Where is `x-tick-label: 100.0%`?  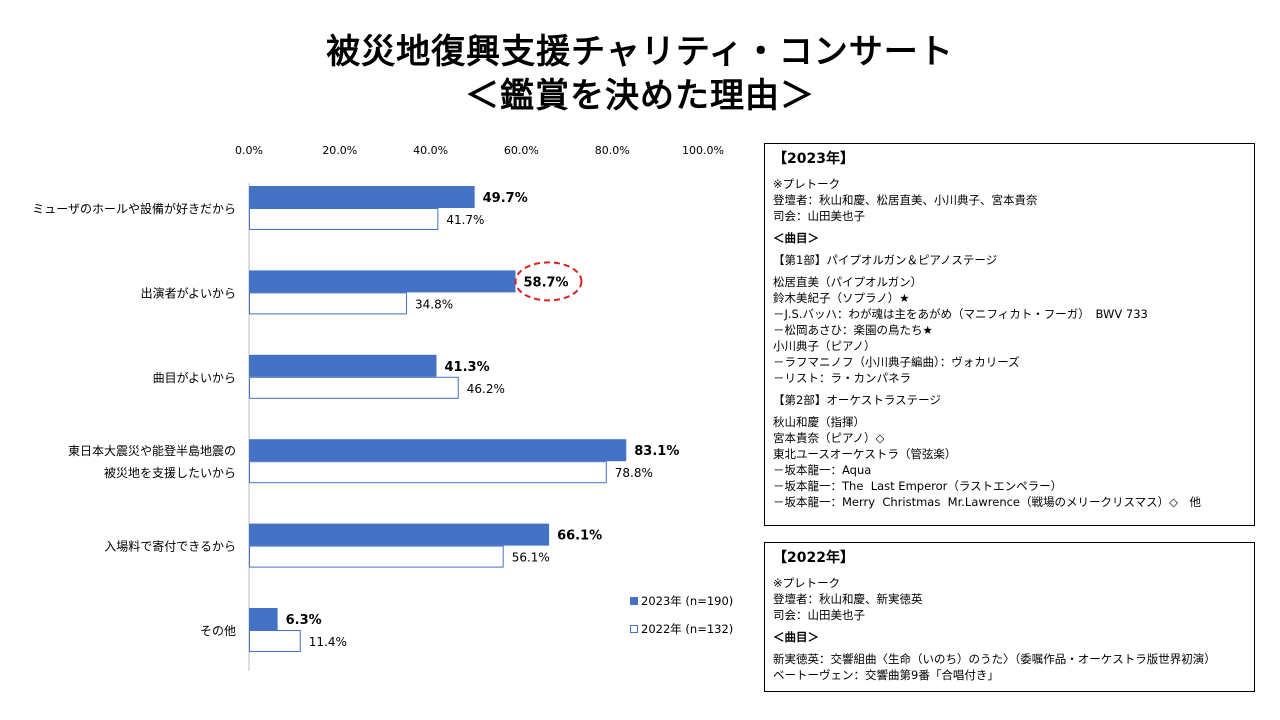 x-tick-label: 100.0% is located at coordinates (703, 150).